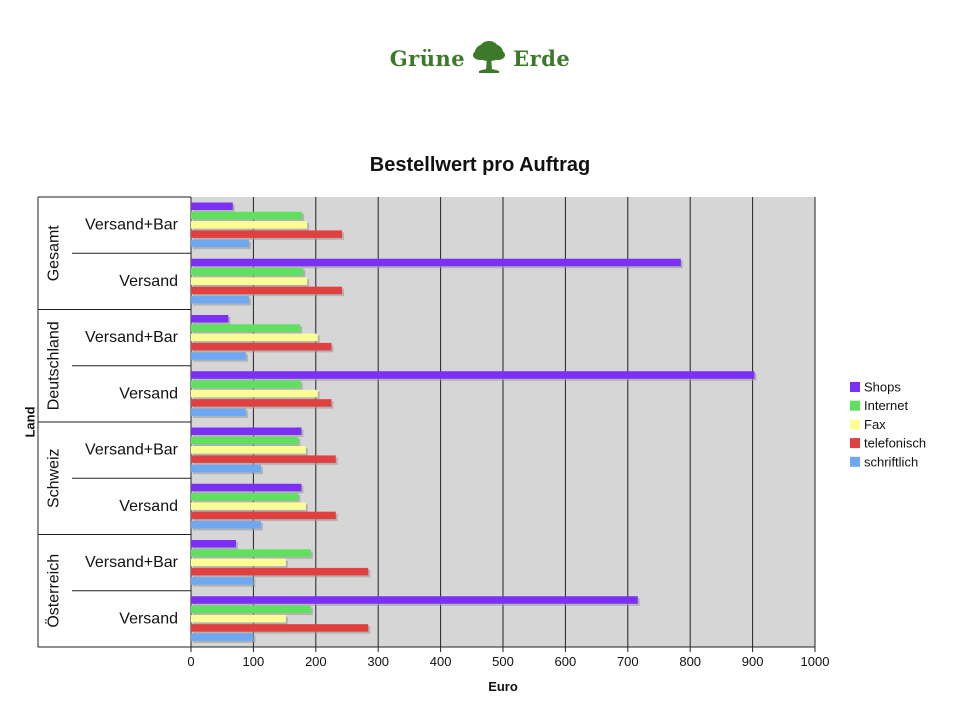 Image resolution: width=960 pixels, height=720 pixels. Describe the element at coordinates (503, 661) in the screenshot. I see `x-tick-label: 500` at that location.